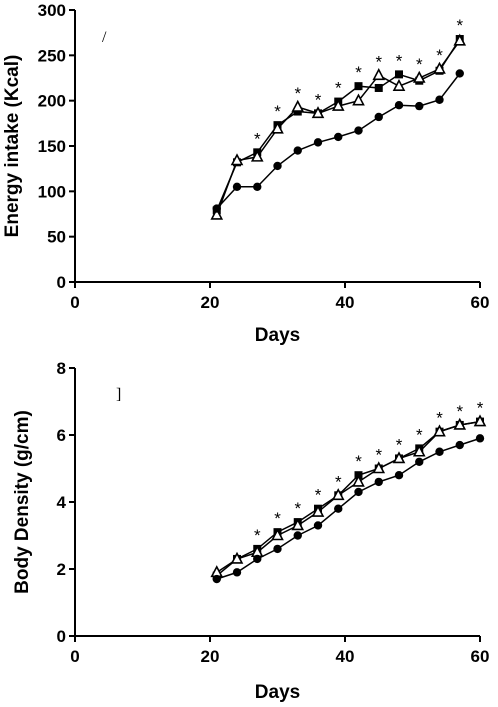 The height and width of the screenshot is (707, 498). What do you see at coordinates (338, 124) in the screenshot?
I see `series-line-square` at bounding box center [338, 124].